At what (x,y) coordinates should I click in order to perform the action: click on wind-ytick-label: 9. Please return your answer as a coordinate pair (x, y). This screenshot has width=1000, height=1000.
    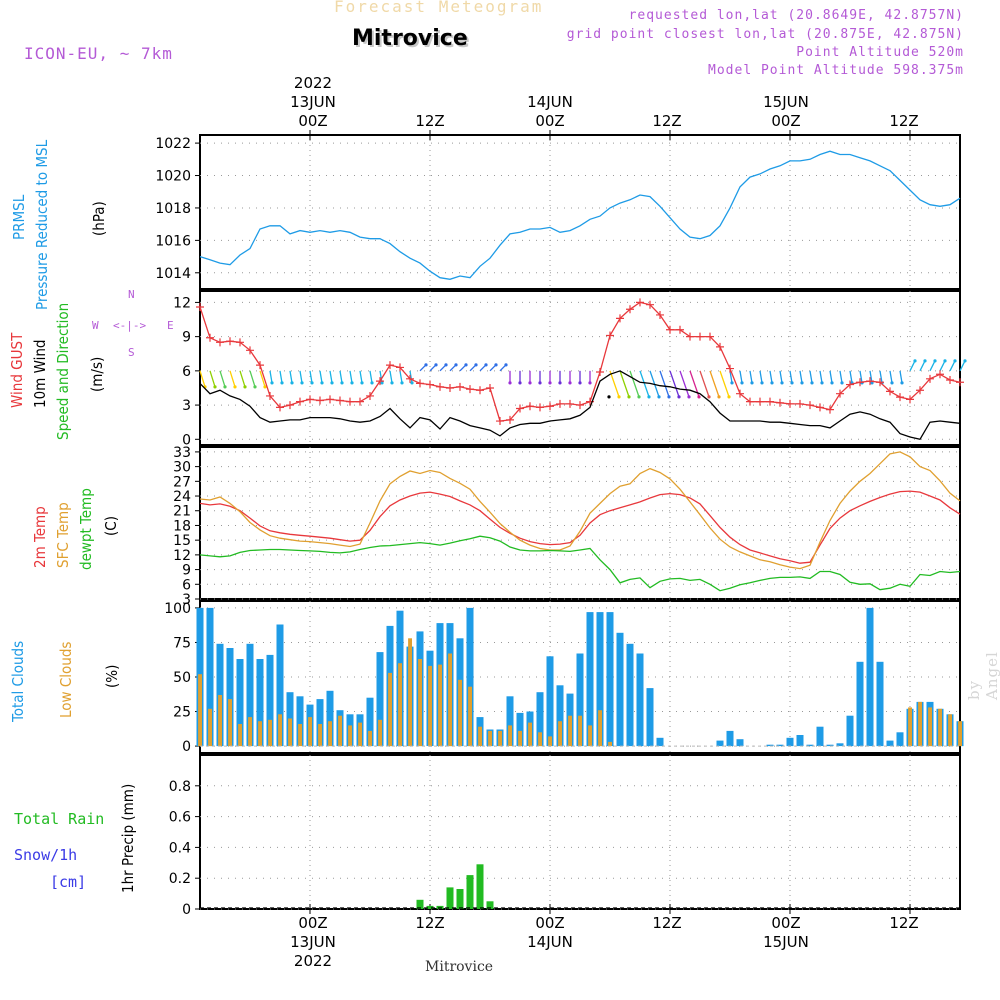
    Looking at the image, I should click on (186, 338).